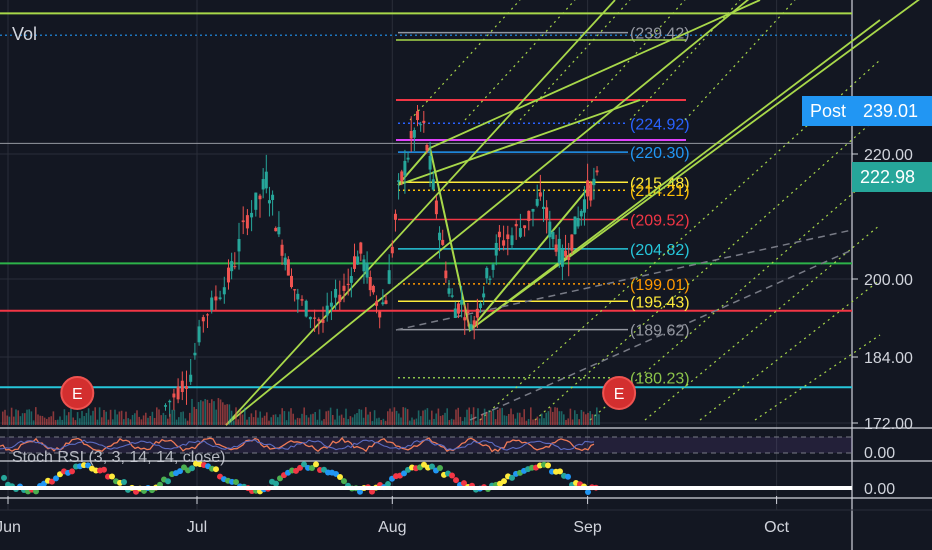  I want to click on volume-bars, so click(301, 411).